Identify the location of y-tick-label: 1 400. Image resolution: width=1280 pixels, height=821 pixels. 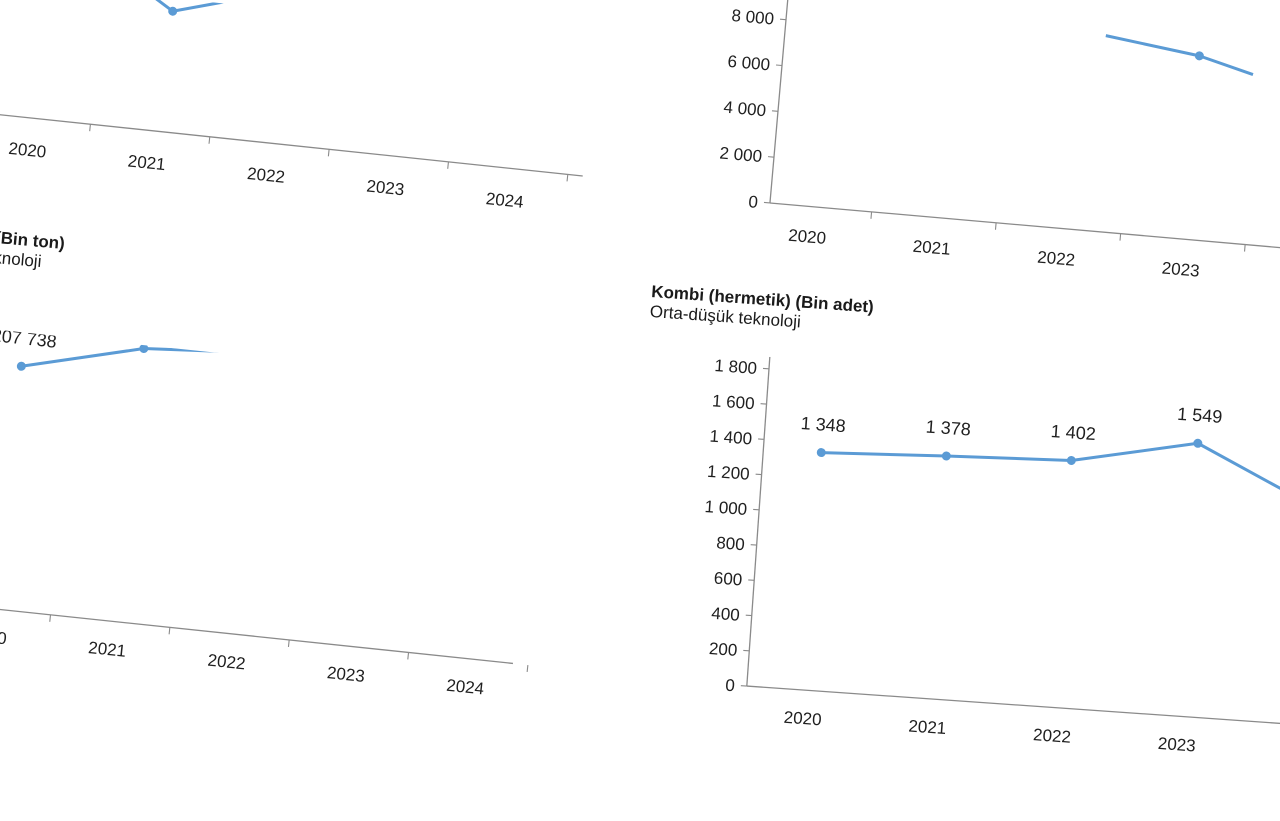
(731, 438).